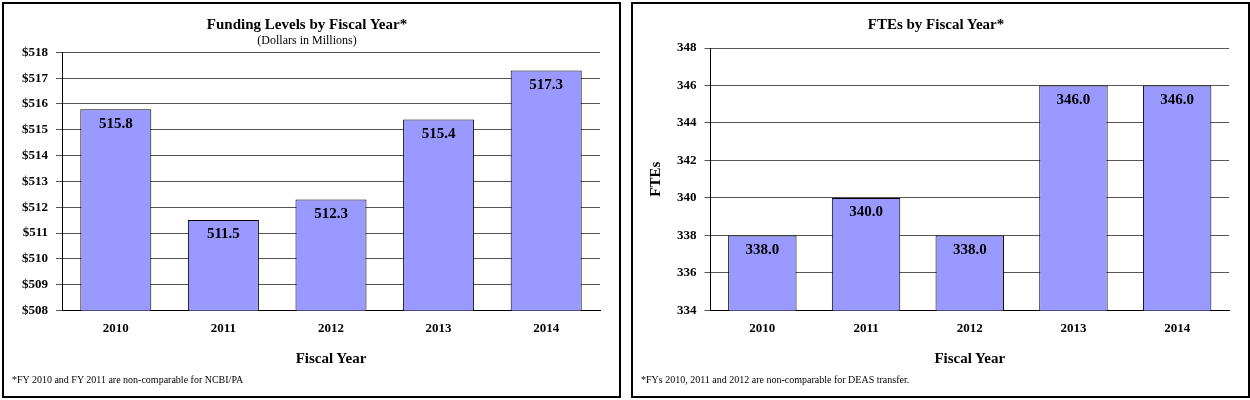 The height and width of the screenshot is (400, 1250). I want to click on y-tick-label: 338, so click(687, 234).